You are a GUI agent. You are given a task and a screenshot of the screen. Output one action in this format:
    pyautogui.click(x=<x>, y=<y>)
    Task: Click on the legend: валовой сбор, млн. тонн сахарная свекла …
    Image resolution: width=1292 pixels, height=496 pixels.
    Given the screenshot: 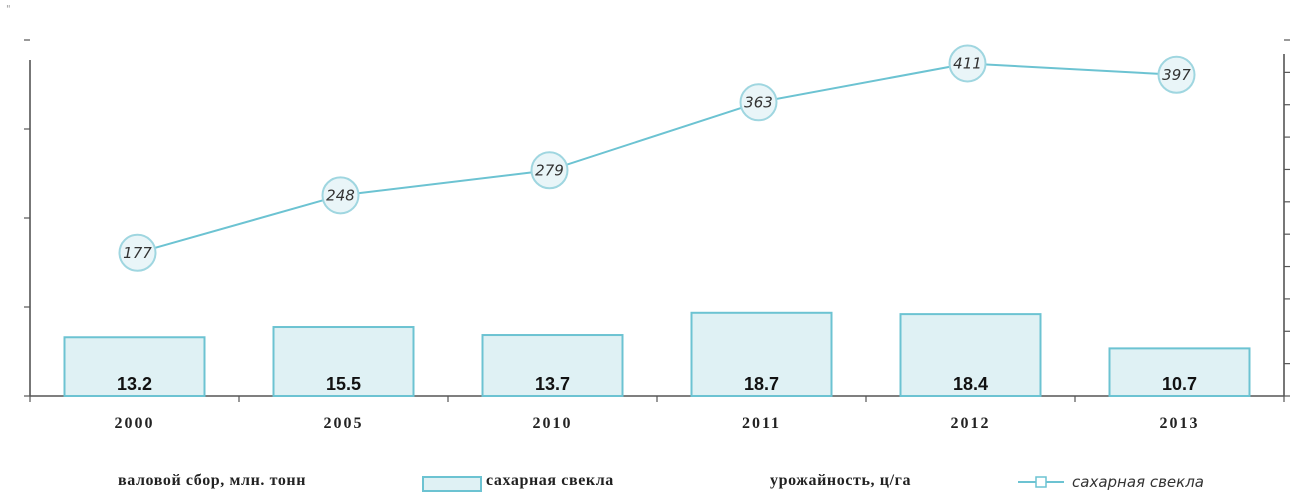 What is the action you would take?
    pyautogui.click(x=646, y=484)
    